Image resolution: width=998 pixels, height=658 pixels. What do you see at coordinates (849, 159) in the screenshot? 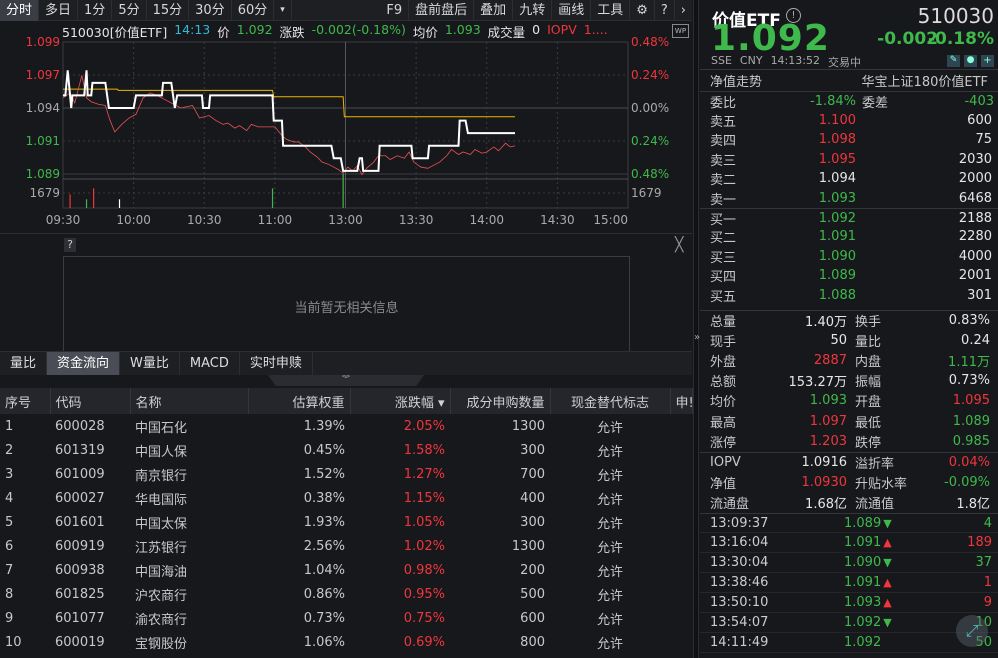
I see `ask-level: 卖三 1.095 2030` at bounding box center [849, 159].